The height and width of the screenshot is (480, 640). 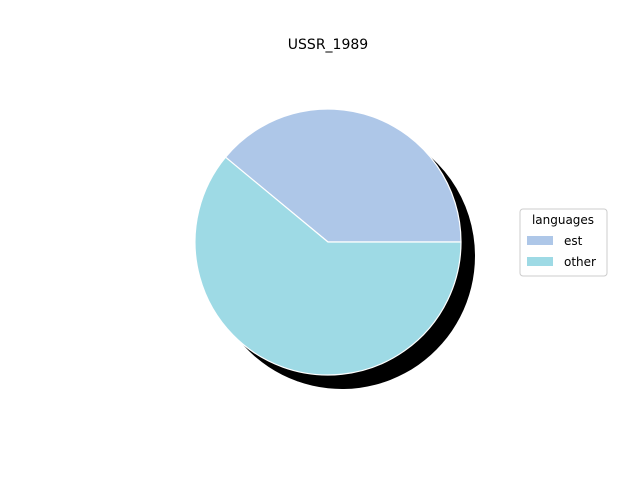 What do you see at coordinates (343, 175) in the screenshot?
I see `slice-est` at bounding box center [343, 175].